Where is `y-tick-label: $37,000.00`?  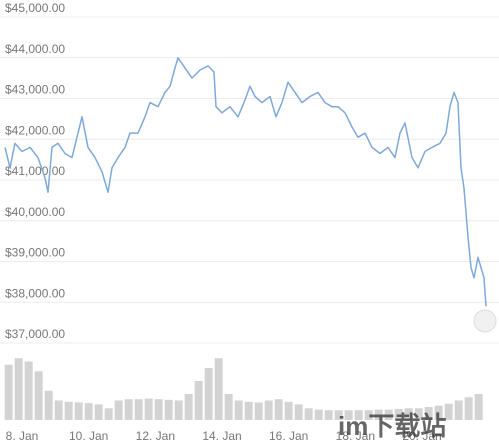
y-tick-label: $37,000.00 is located at coordinates (35, 334).